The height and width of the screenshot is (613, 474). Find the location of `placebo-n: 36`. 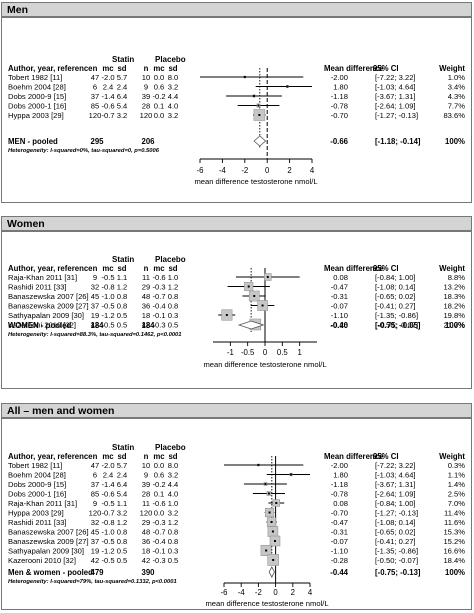

placebo-n: 36 is located at coordinates (146, 306).